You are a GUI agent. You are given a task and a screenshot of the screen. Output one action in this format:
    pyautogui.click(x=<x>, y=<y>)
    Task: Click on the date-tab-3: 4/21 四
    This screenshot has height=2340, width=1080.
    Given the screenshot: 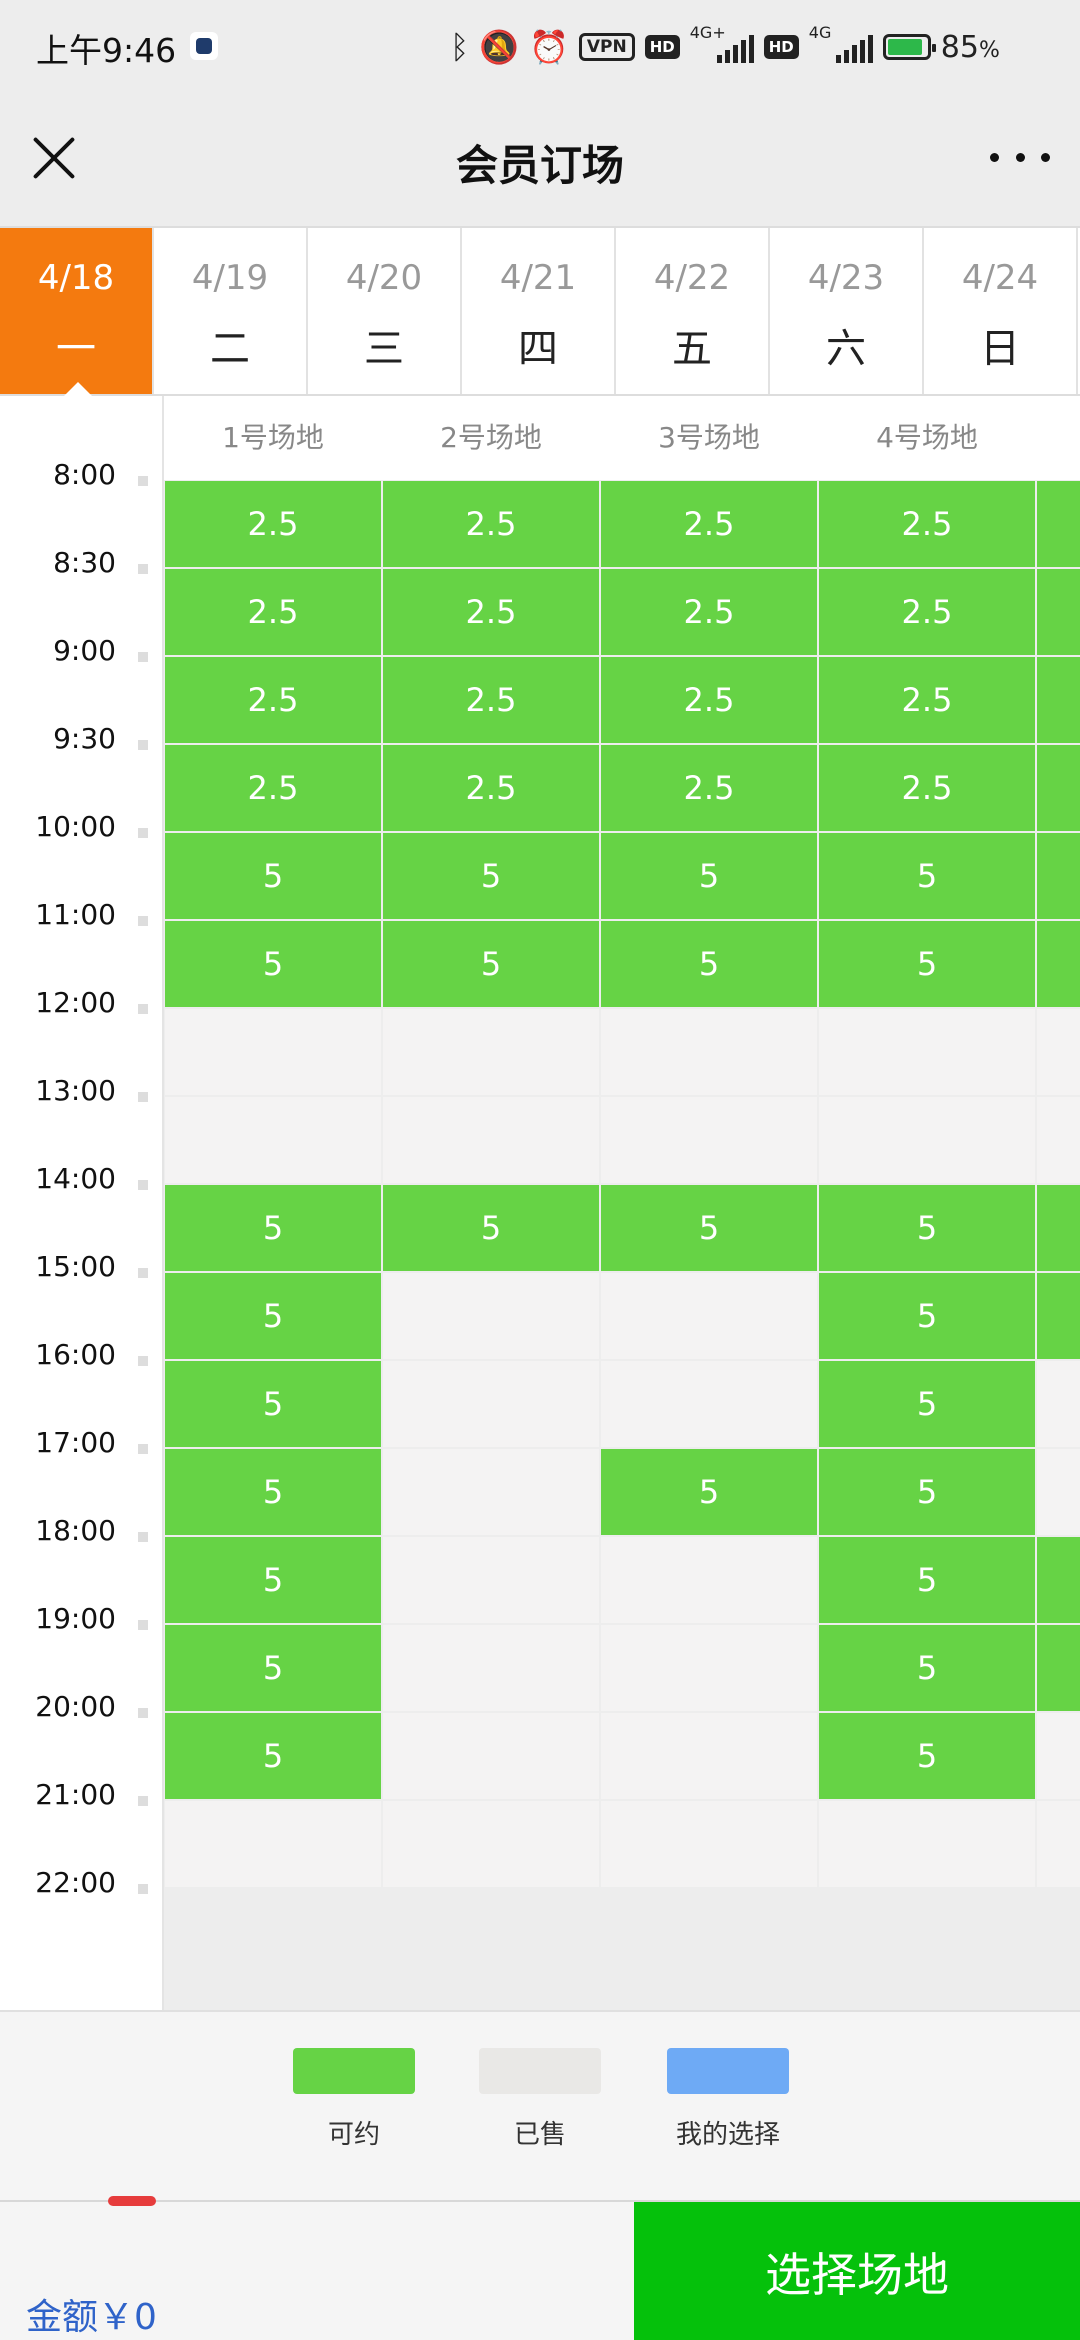 What is the action you would take?
    pyautogui.click(x=539, y=311)
    